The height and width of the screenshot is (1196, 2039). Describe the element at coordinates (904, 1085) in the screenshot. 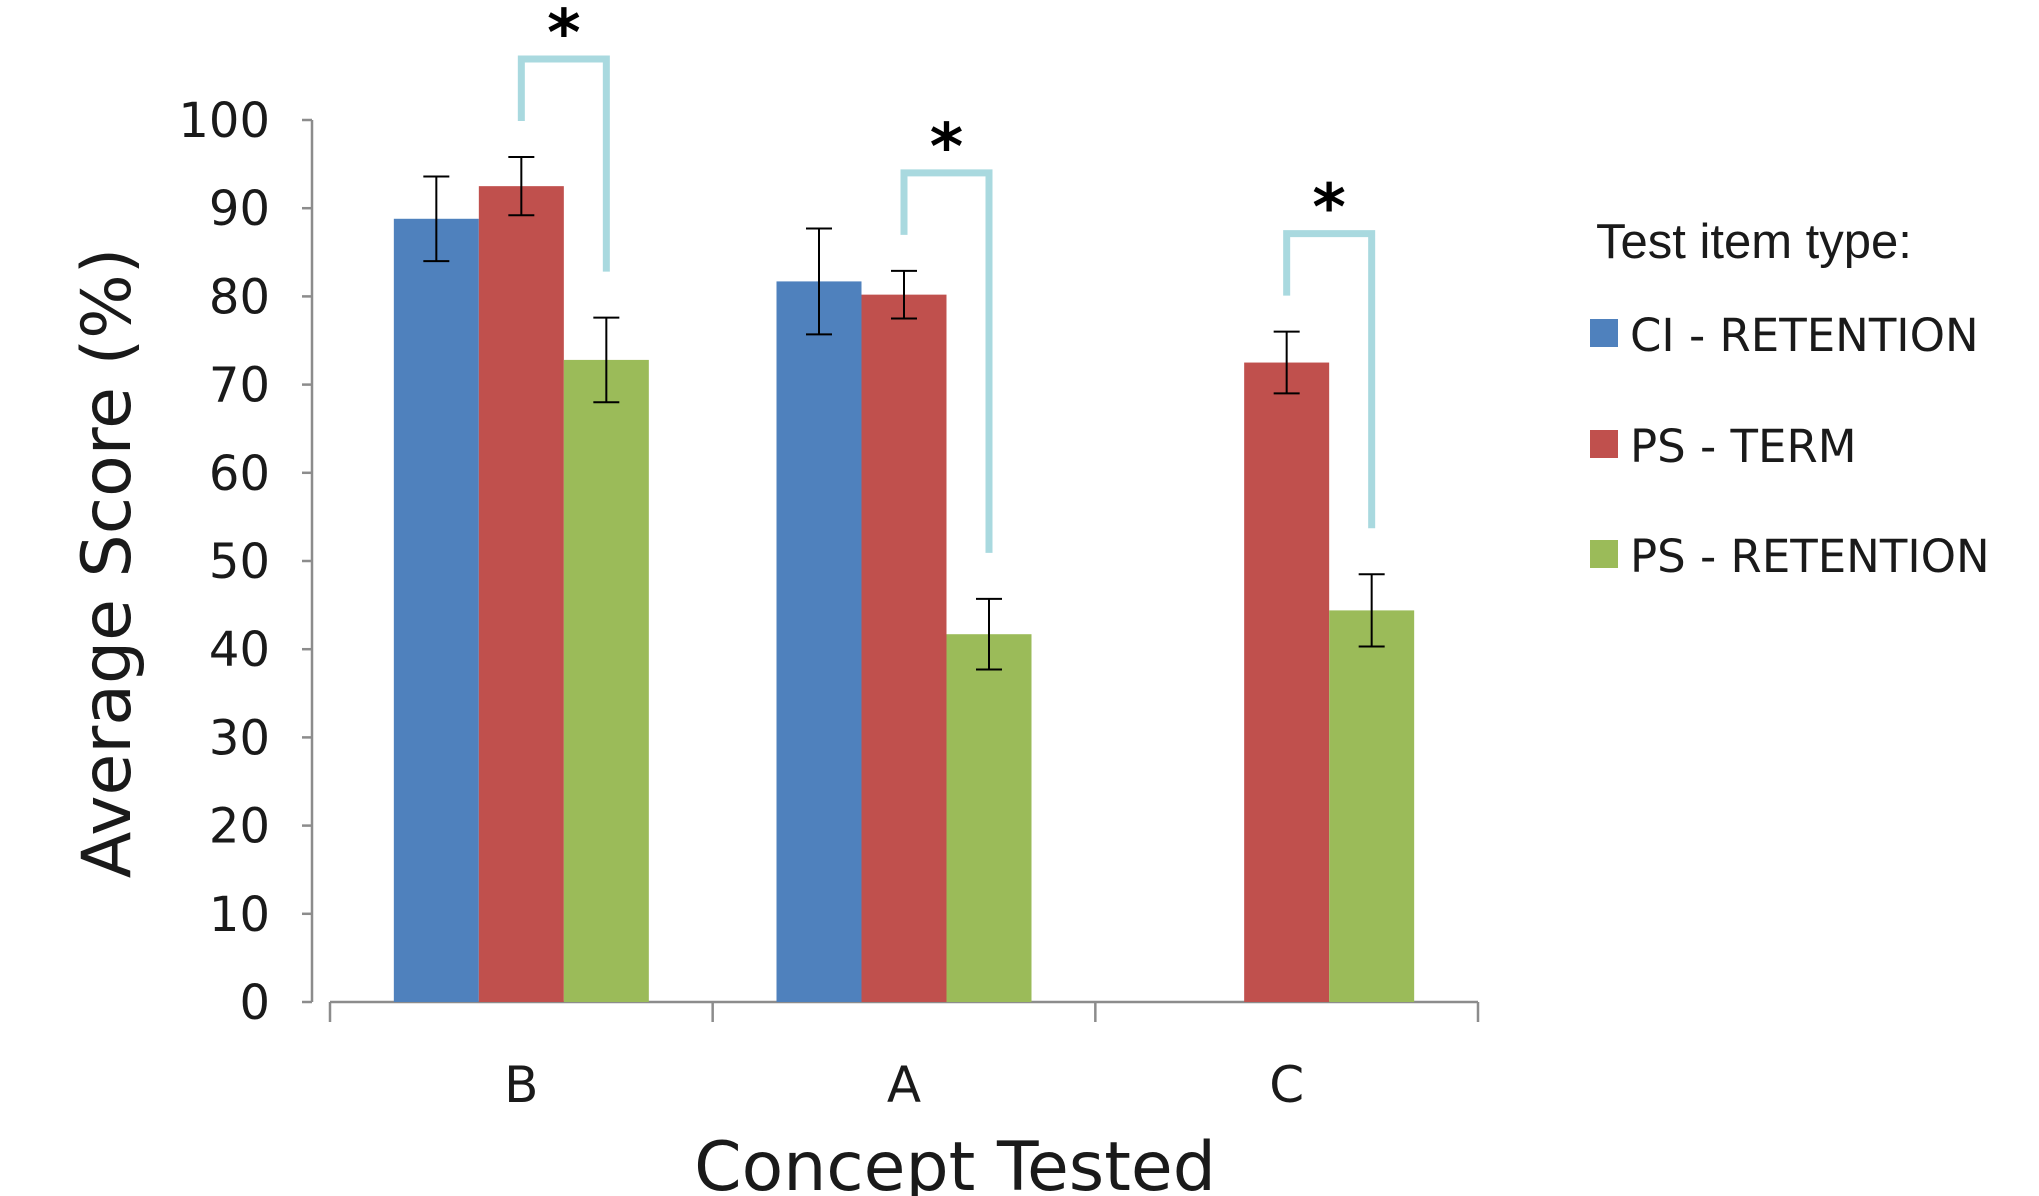

I see `x-tick-label: A` at that location.